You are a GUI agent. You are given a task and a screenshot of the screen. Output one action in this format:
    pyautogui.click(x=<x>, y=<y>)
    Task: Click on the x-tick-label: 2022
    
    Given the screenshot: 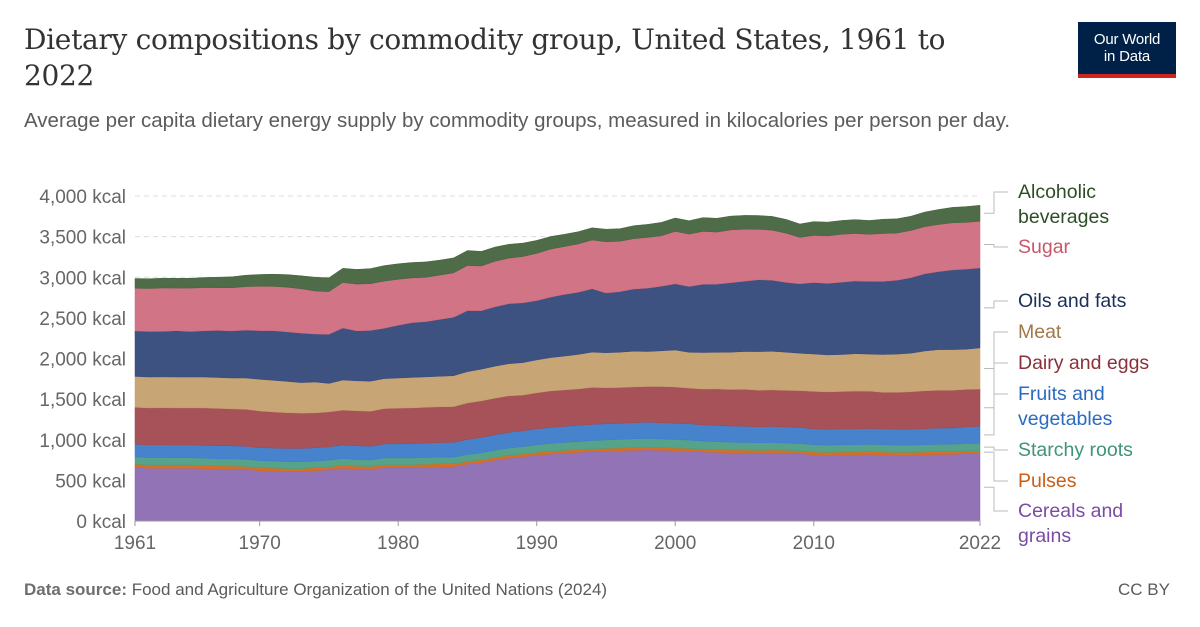 What is the action you would take?
    pyautogui.click(x=980, y=543)
    